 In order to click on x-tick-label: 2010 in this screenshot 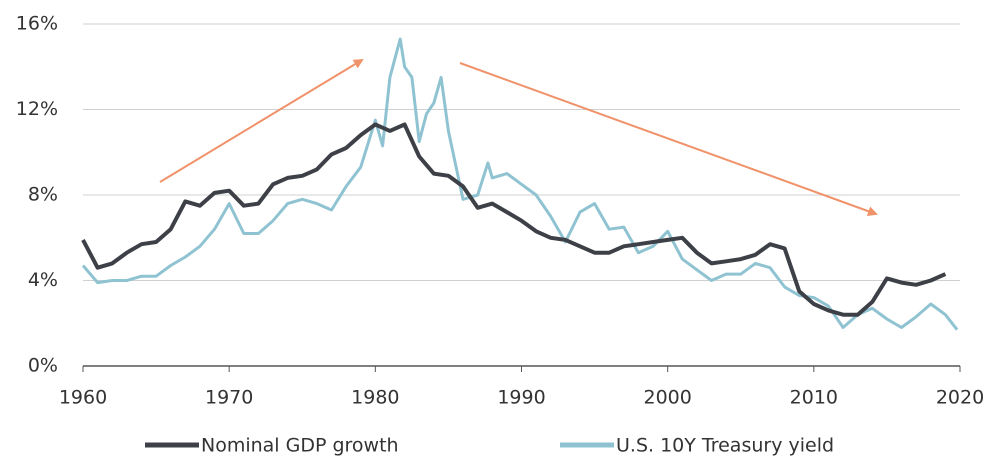, I will do `click(814, 398)`.